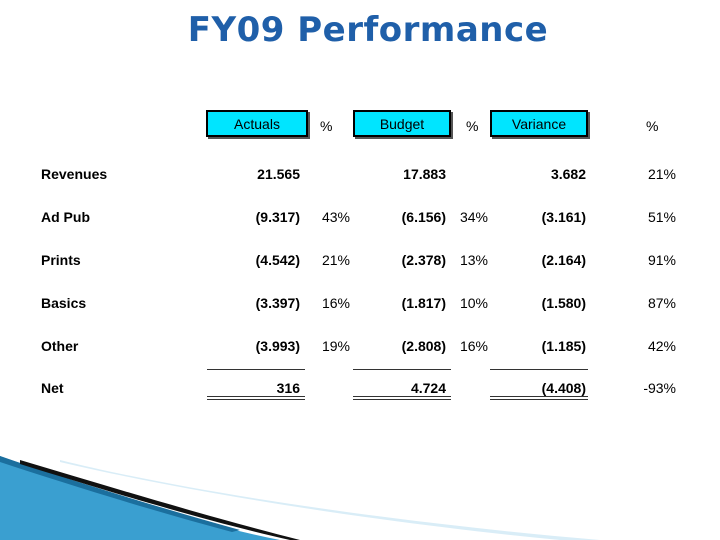  What do you see at coordinates (335, 346) in the screenshot?
I see `cell-actuals-pct: 19%` at bounding box center [335, 346].